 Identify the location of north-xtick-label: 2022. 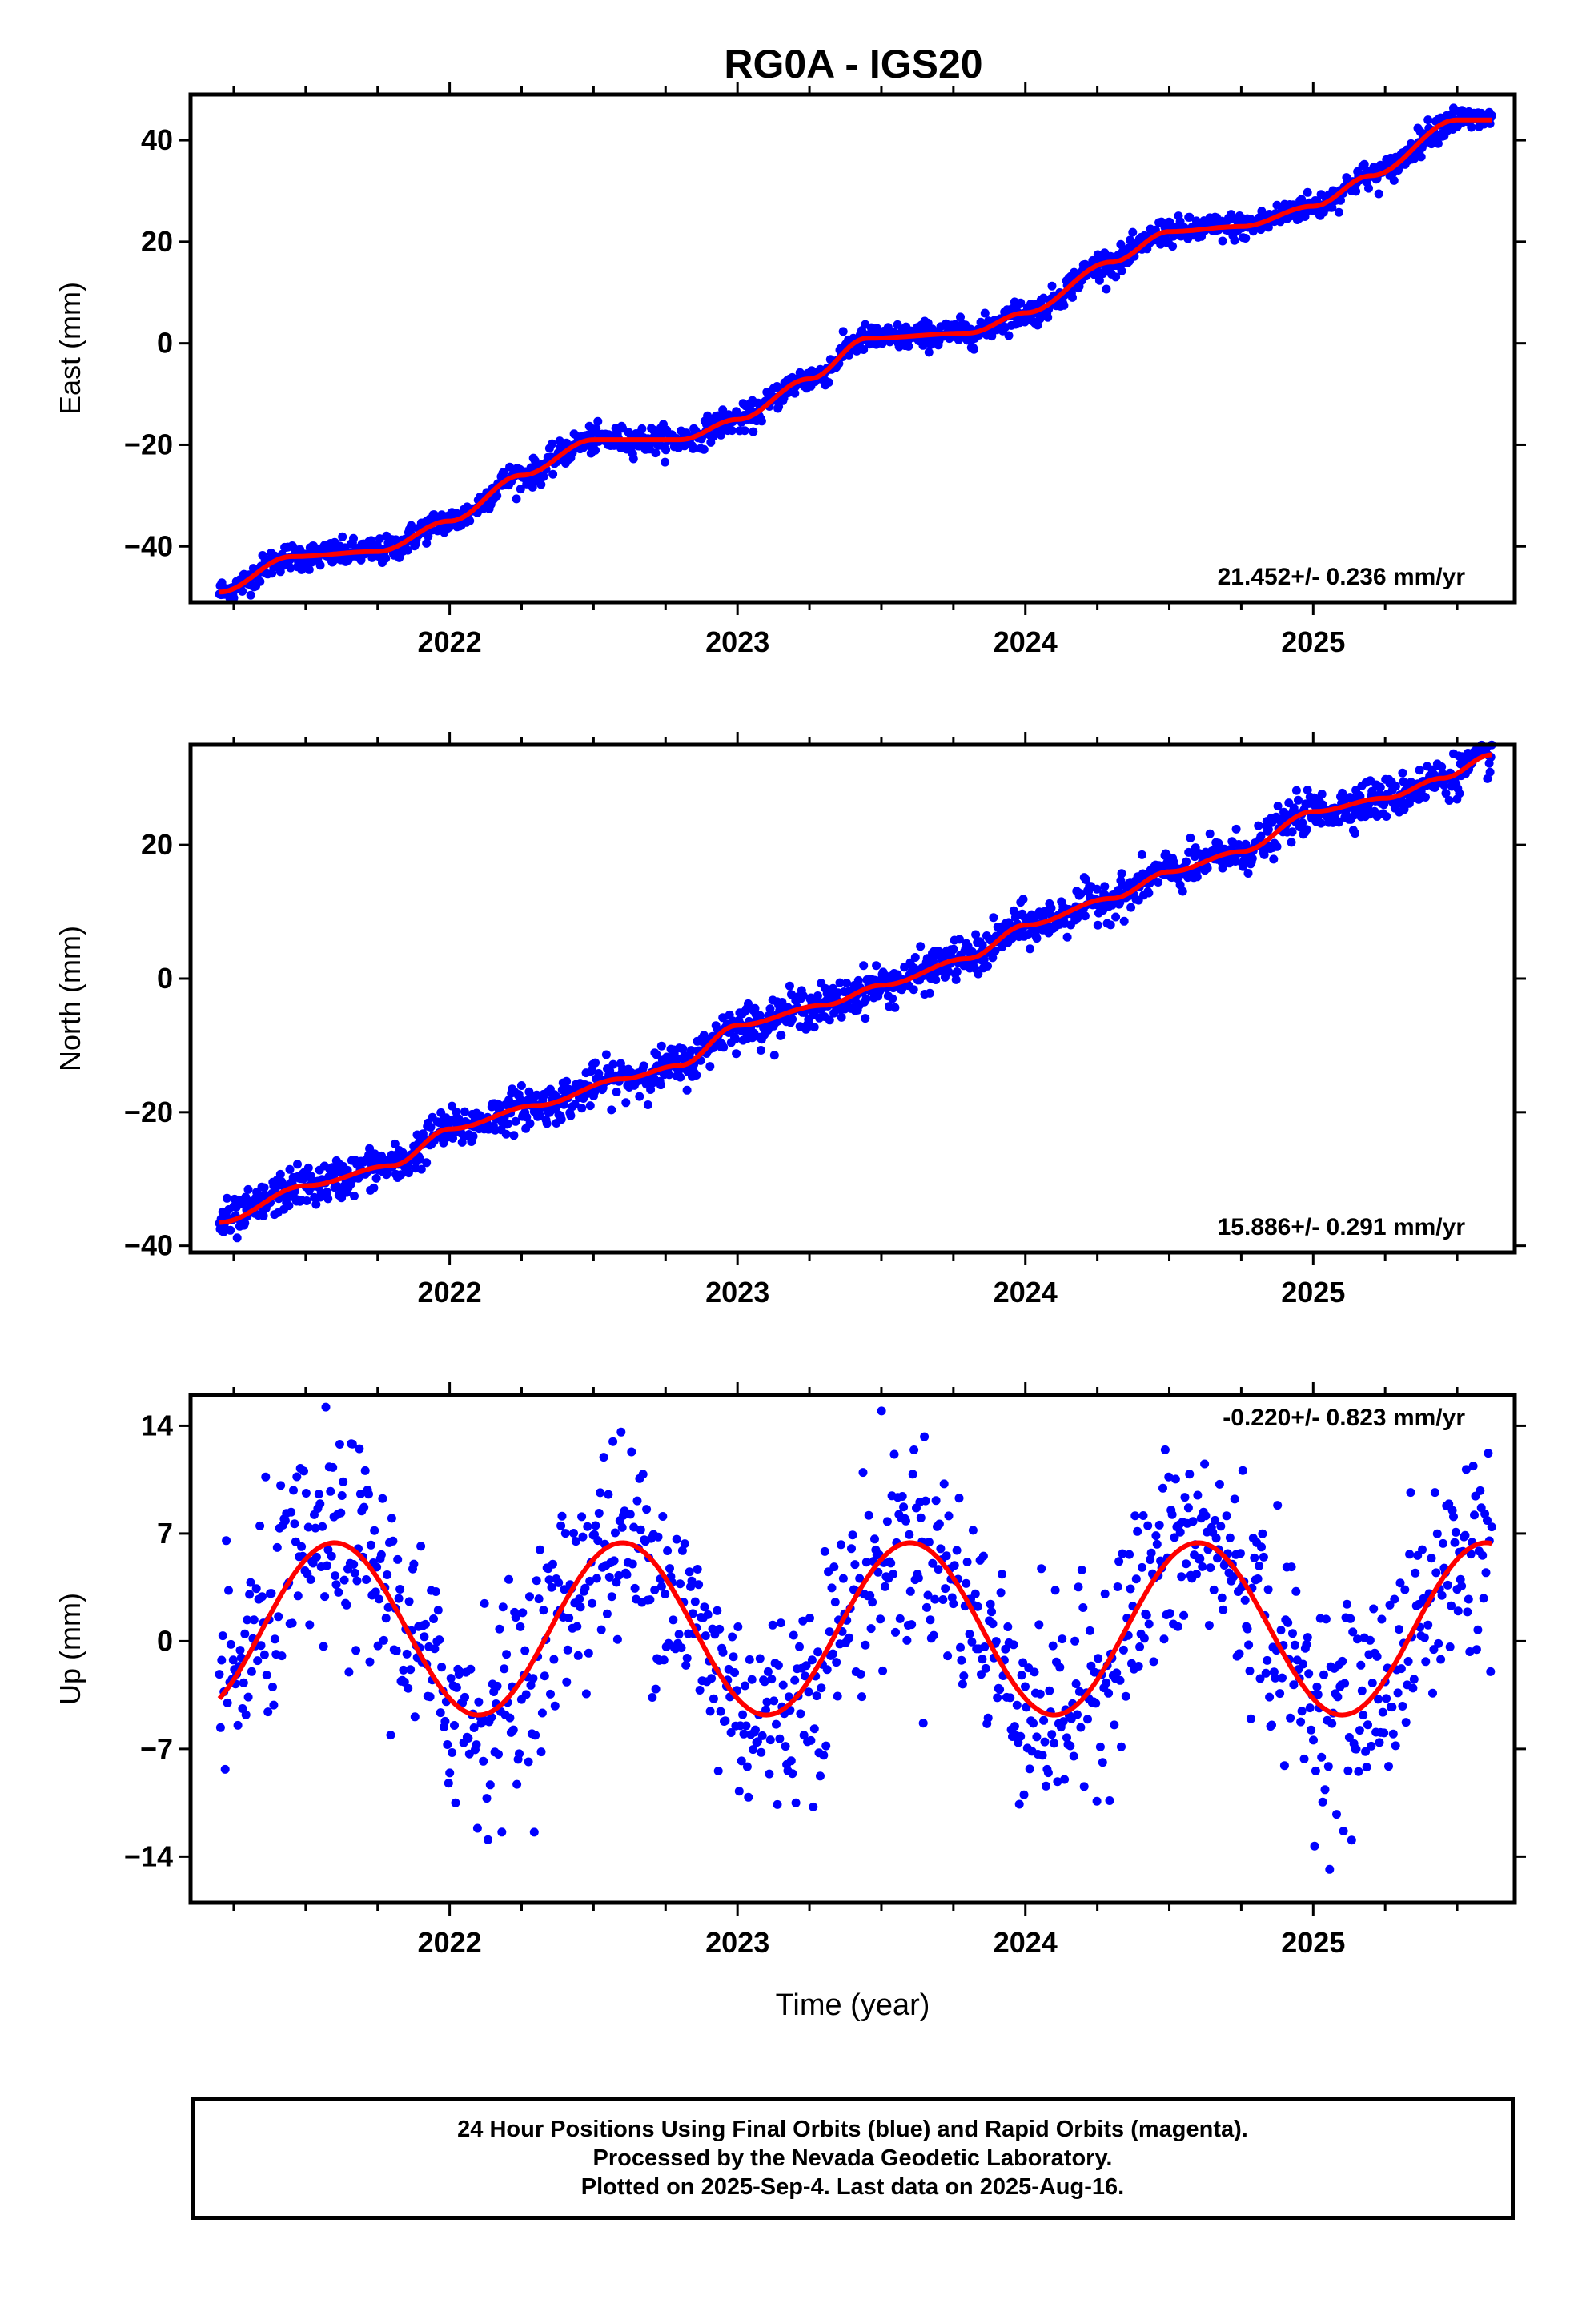
(450, 1292).